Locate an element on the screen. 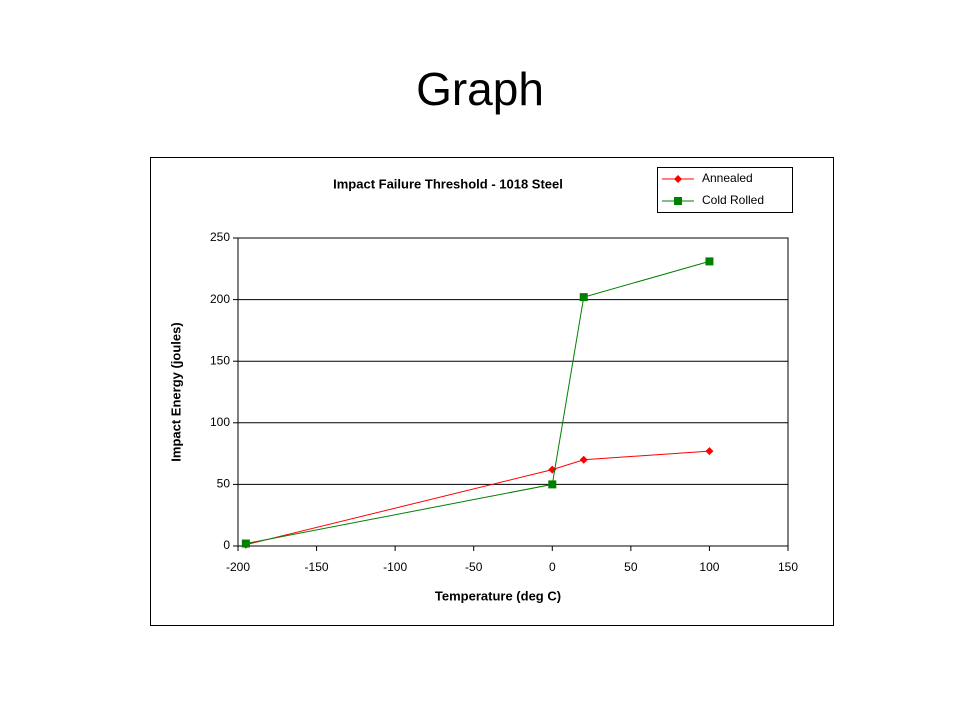  x-tick-label: -50 is located at coordinates (474, 567).